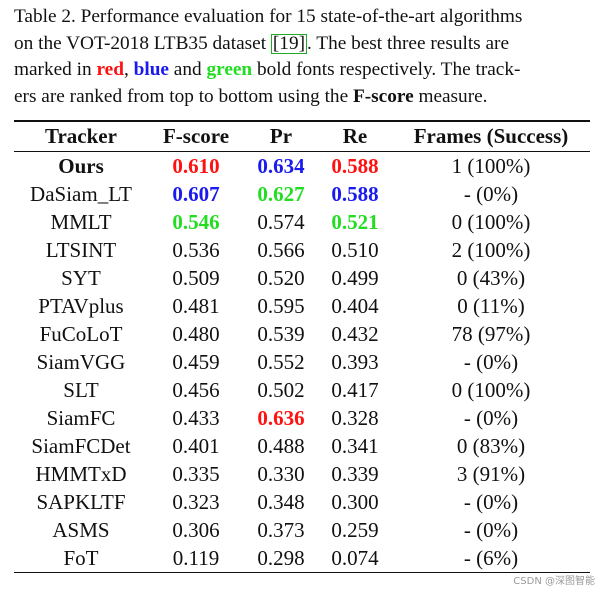 Image resolution: width=603 pixels, height=593 pixels. I want to click on cell-pr: 0.348, so click(281, 501).